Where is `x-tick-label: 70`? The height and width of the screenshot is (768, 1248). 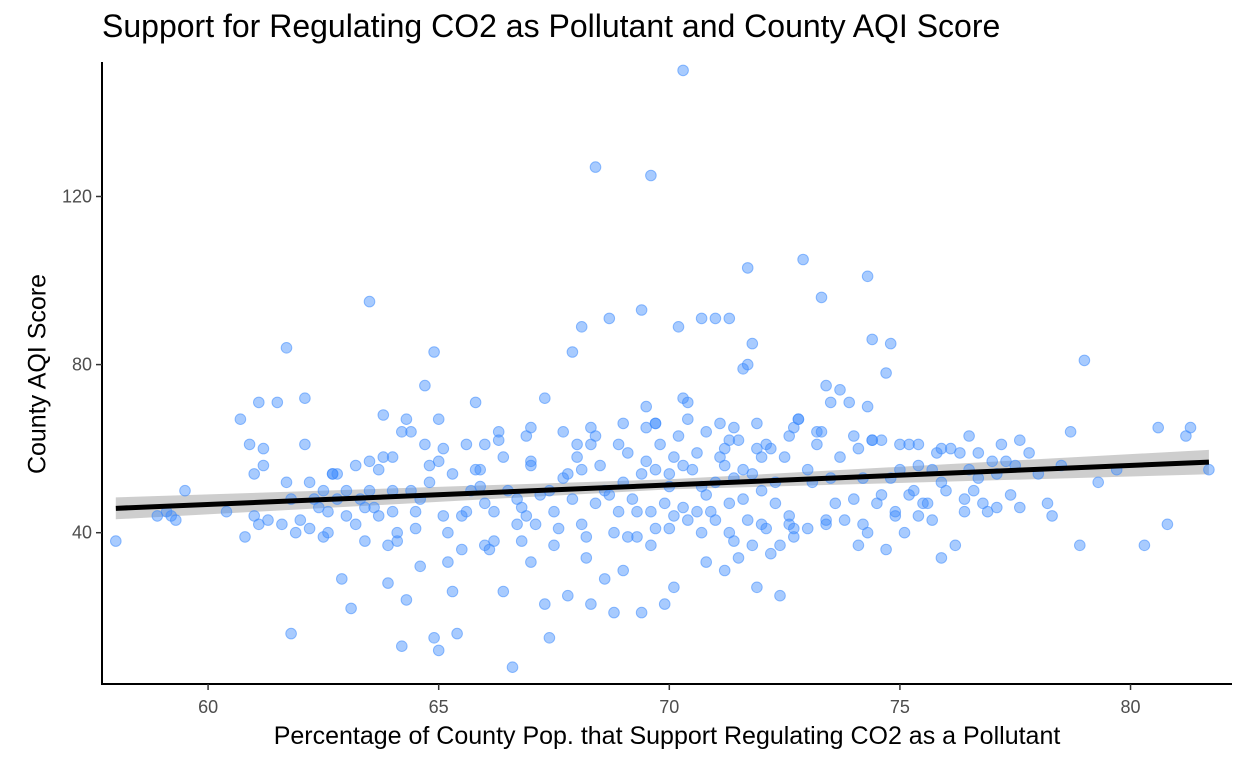
x-tick-label: 70 is located at coordinates (669, 707).